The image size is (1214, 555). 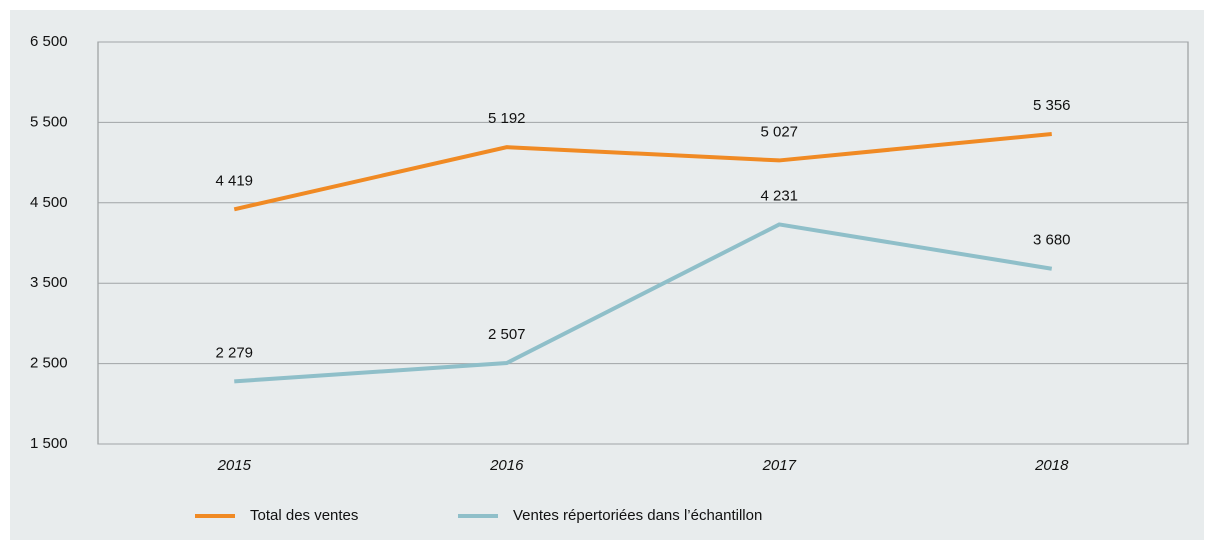 What do you see at coordinates (779, 131) in the screenshot?
I see `data-label: 5 027` at bounding box center [779, 131].